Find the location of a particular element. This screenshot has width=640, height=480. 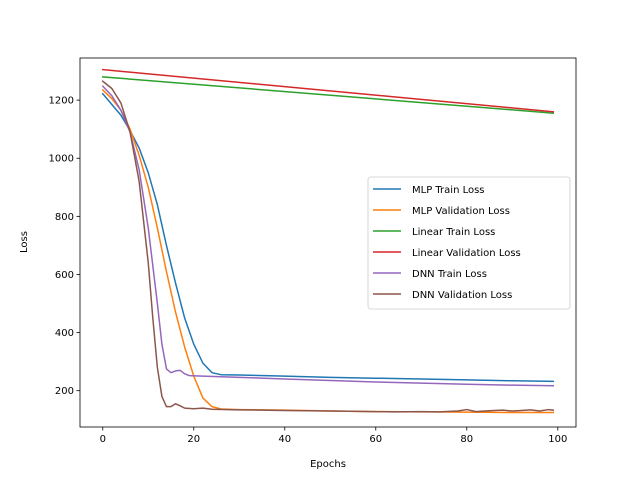

y-tick-label: 200 is located at coordinates (64, 391).